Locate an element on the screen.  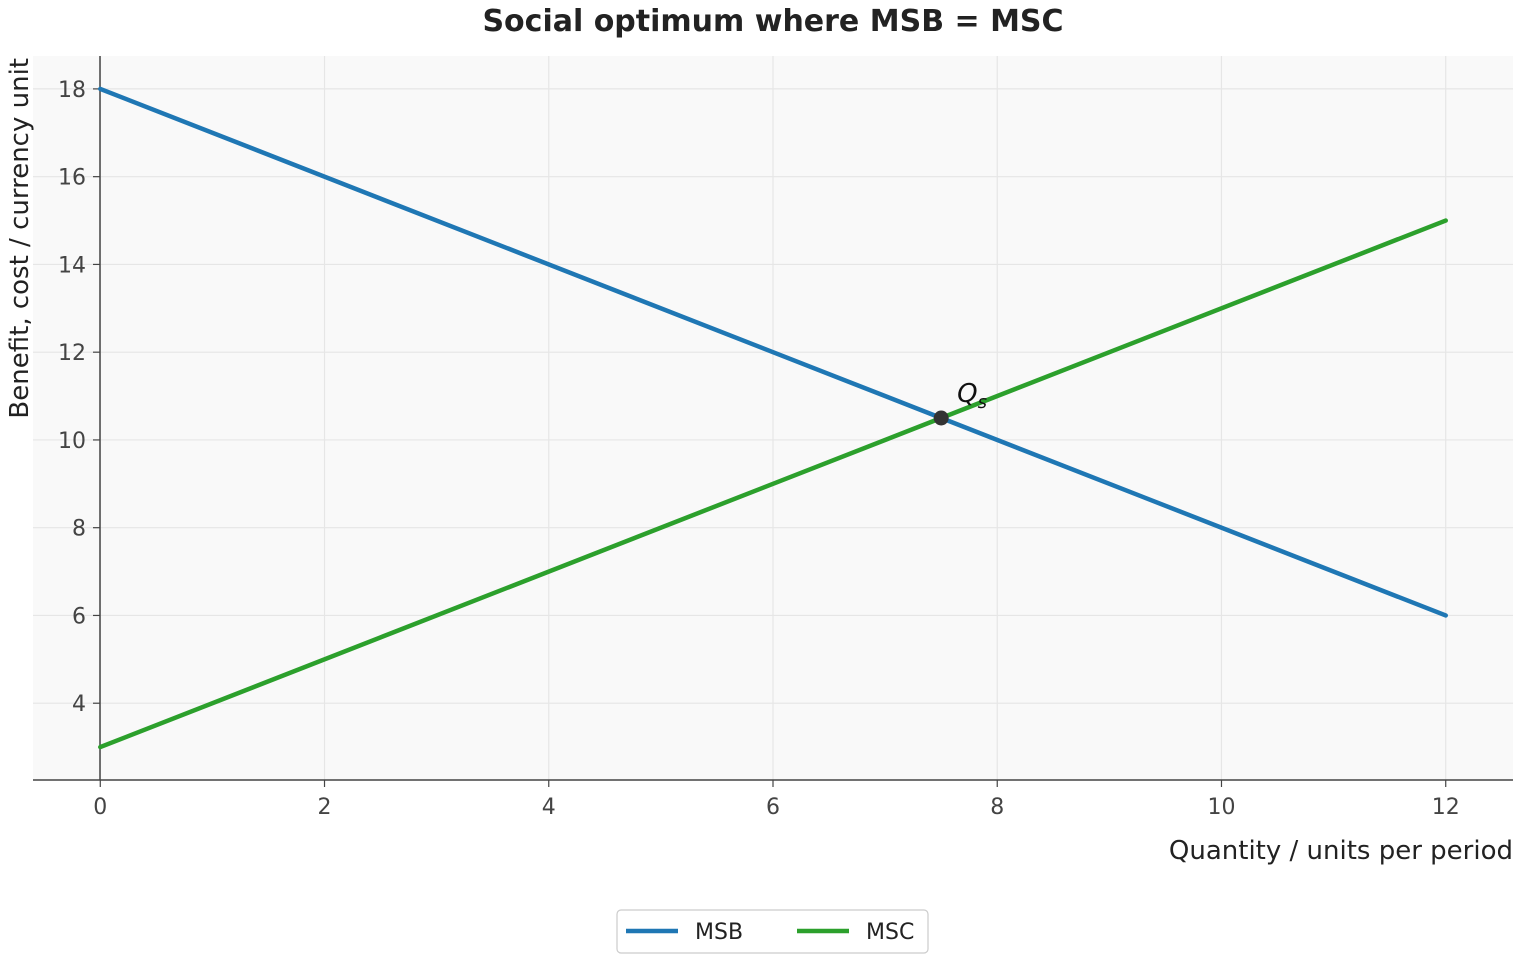
optimum-point-label: Qs is located at coordinates (972, 396).